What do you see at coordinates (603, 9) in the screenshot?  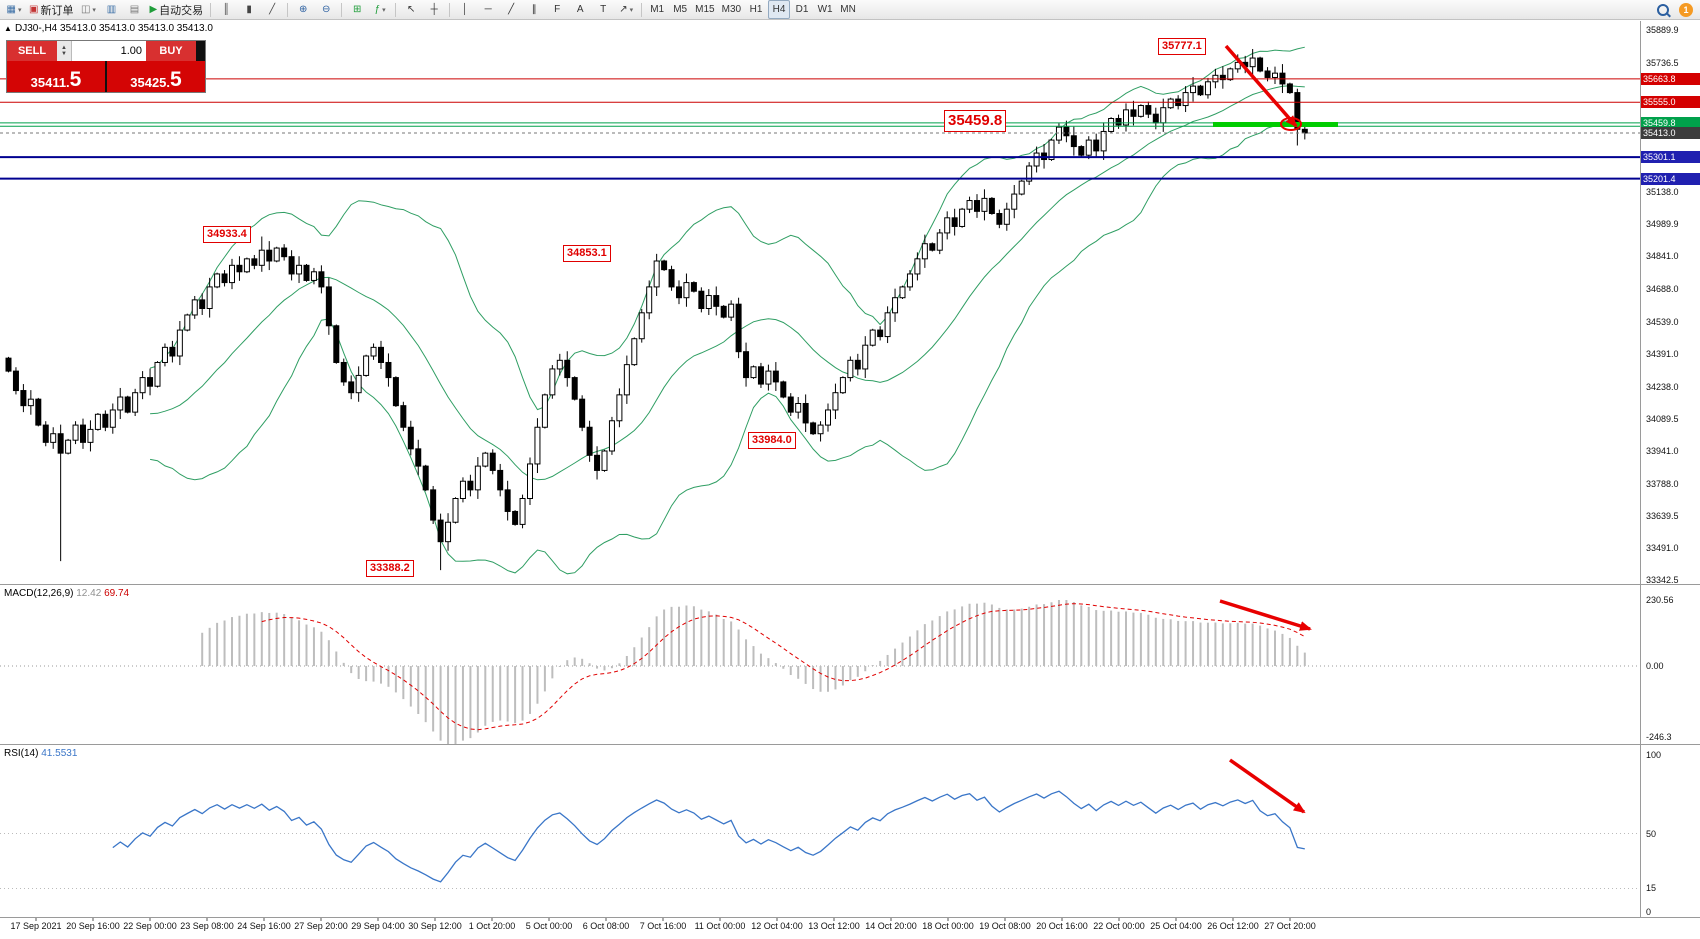 I see `text-label-button: T` at bounding box center [603, 9].